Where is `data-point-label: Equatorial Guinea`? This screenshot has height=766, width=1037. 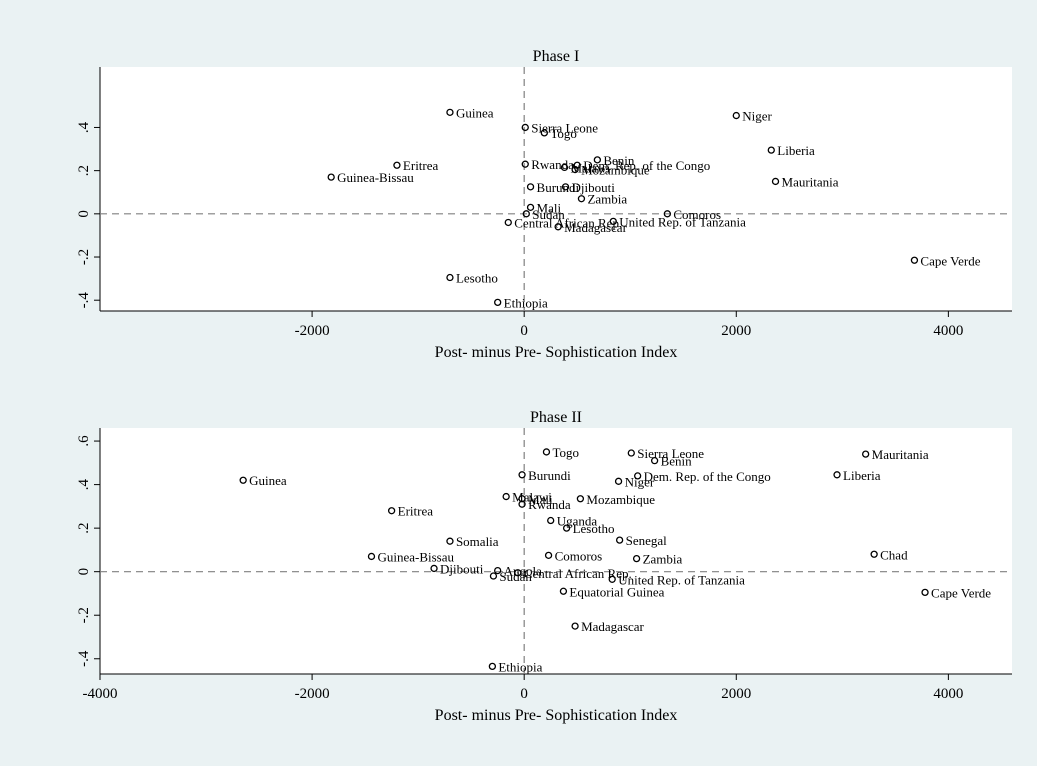
data-point-label: Equatorial Guinea is located at coordinates (616, 591).